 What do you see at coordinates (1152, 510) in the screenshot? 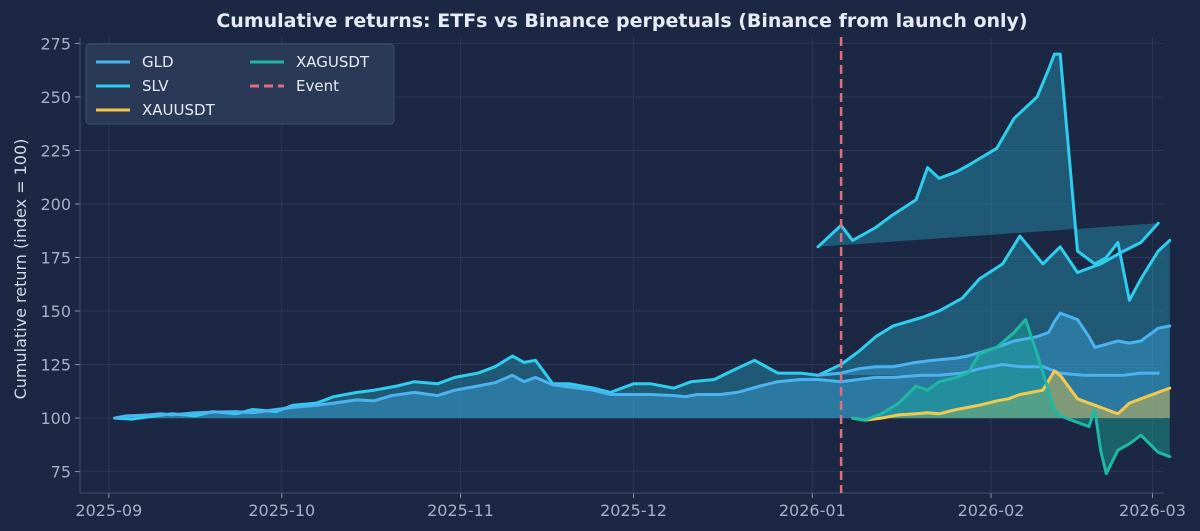
I see `x-tick-label: 2026-03` at bounding box center [1152, 510].